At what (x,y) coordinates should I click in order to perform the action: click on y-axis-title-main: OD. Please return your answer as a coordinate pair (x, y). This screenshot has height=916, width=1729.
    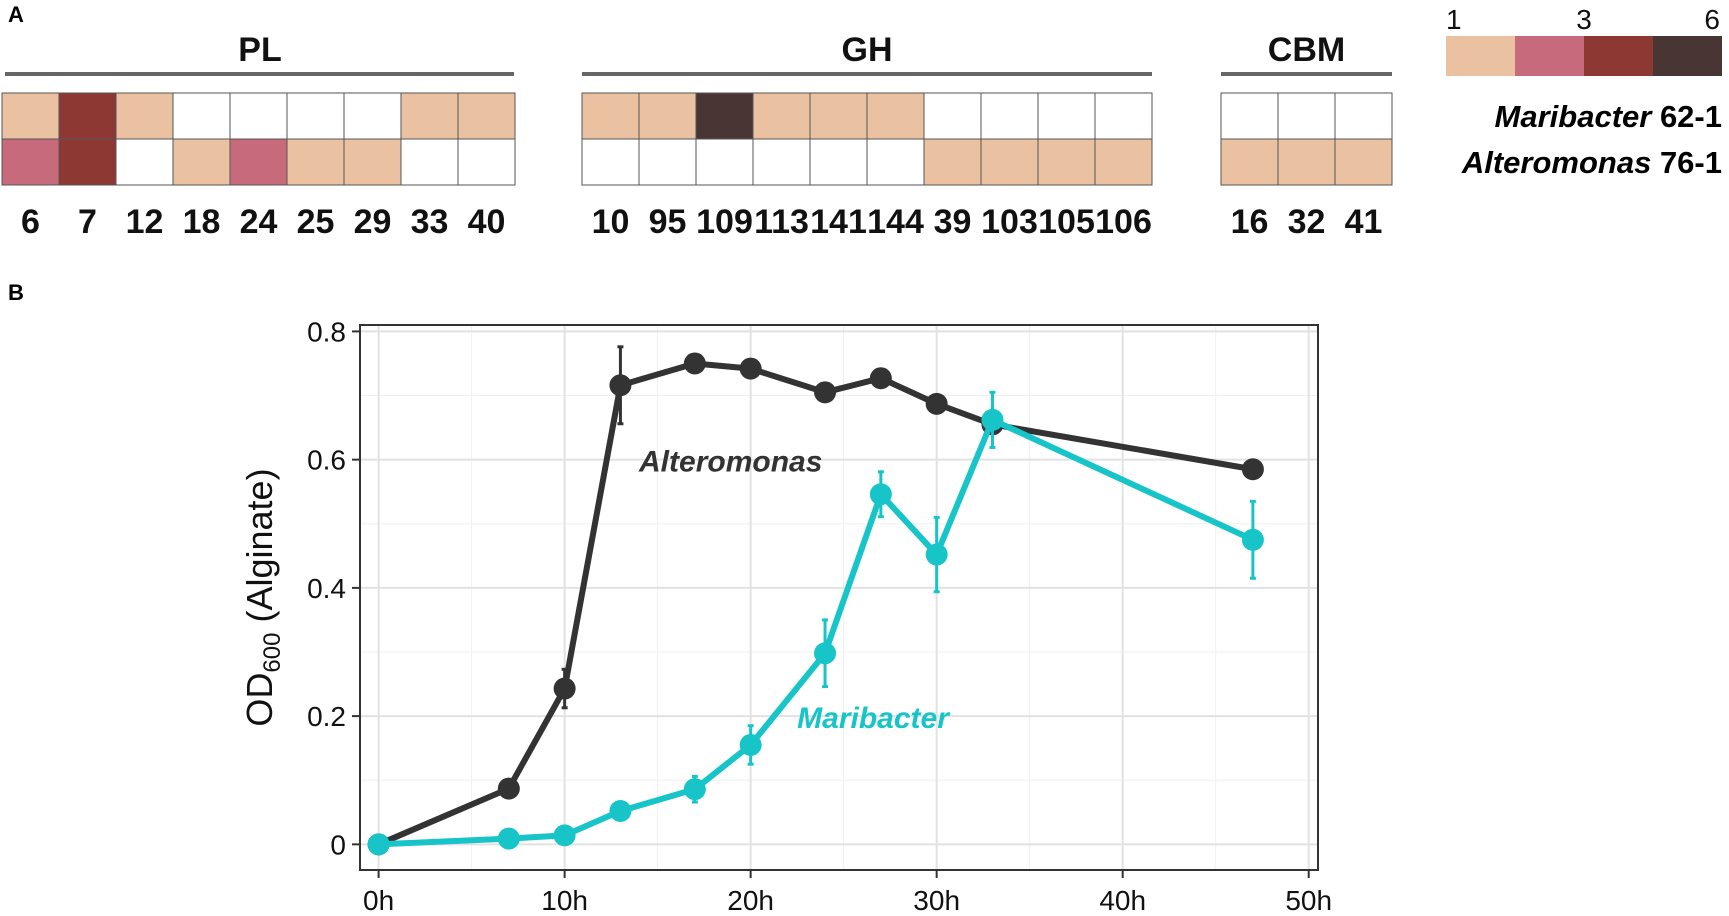
    Looking at the image, I should click on (259, 700).